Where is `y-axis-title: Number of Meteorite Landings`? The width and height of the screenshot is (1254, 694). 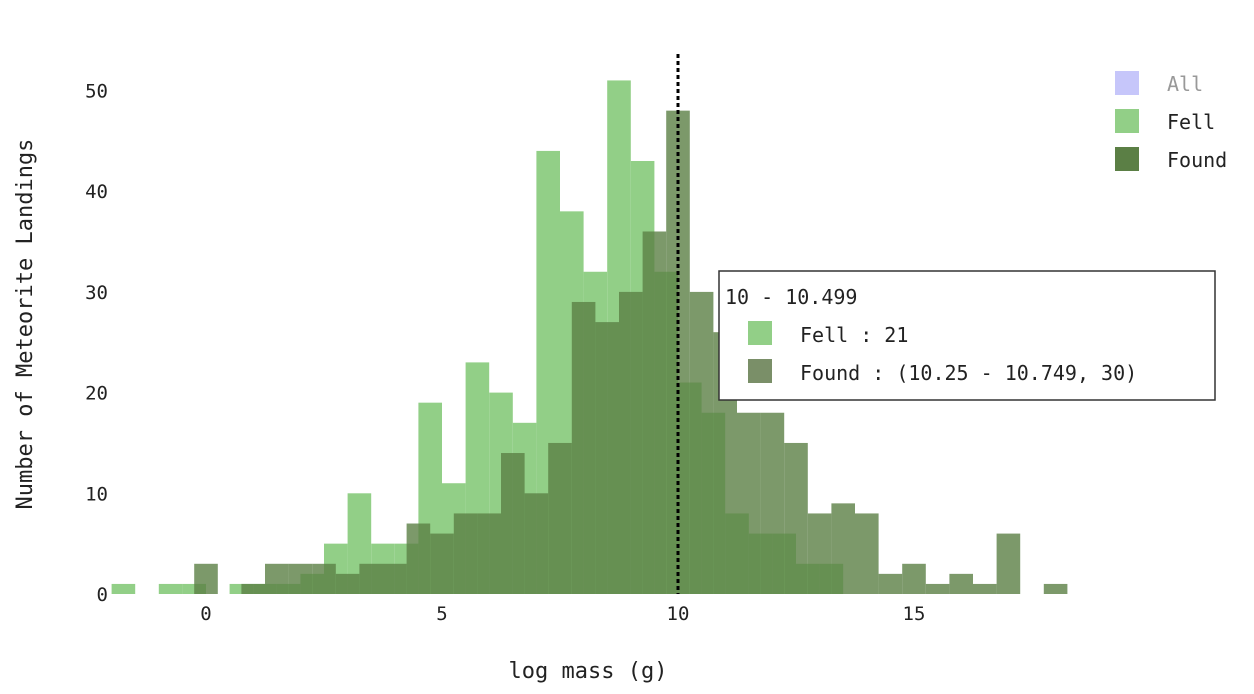
y-axis-title: Number of Meteorite Landings is located at coordinates (25, 324).